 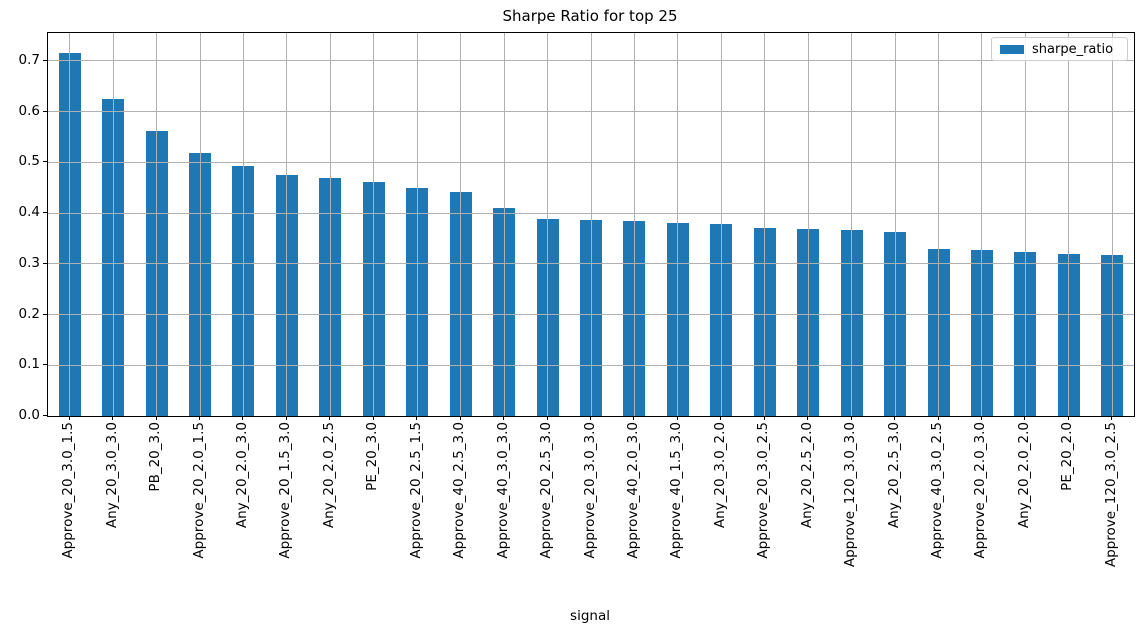 I want to click on x-tick-label: Approve_20_2.5_3.0, so click(x=546, y=490).